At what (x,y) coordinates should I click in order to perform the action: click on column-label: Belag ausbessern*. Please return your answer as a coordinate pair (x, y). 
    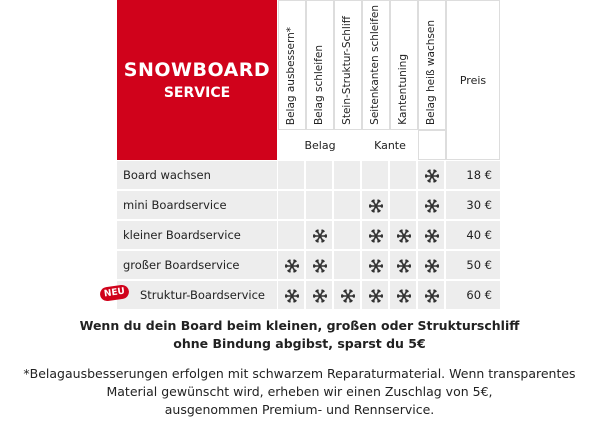
    Looking at the image, I should click on (291, 75).